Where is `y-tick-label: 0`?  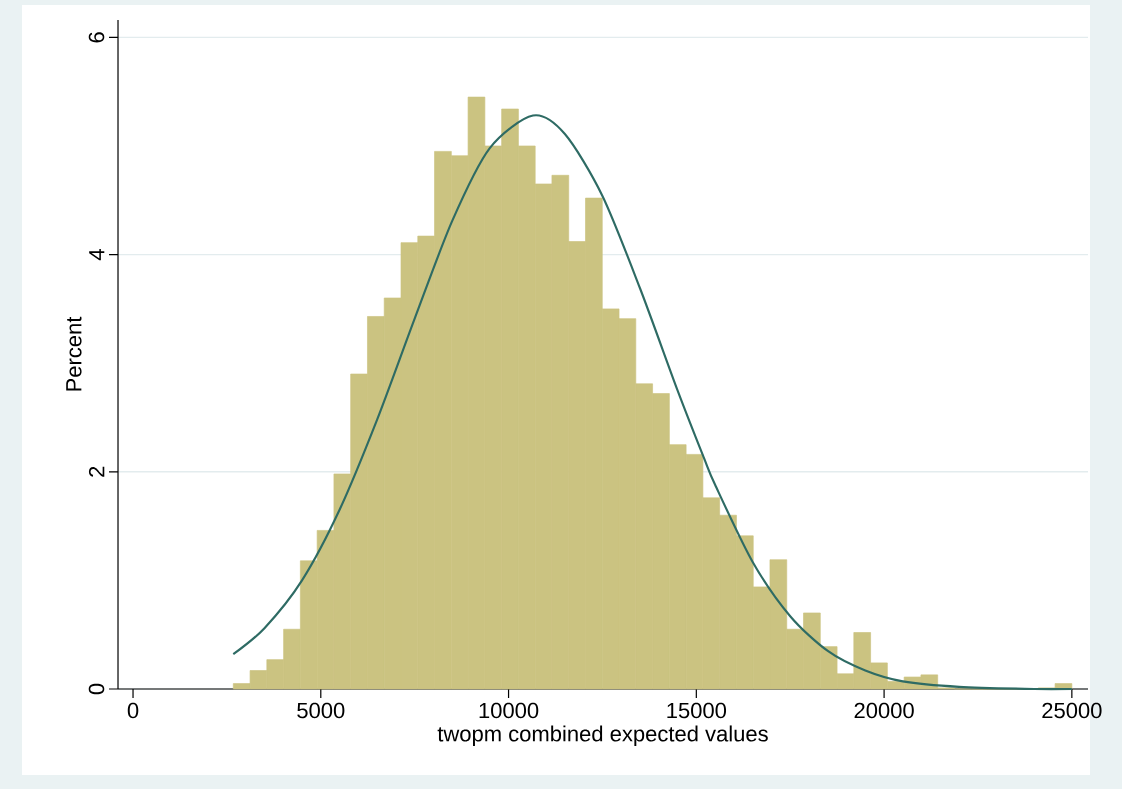
y-tick-label: 0 is located at coordinates (96, 689).